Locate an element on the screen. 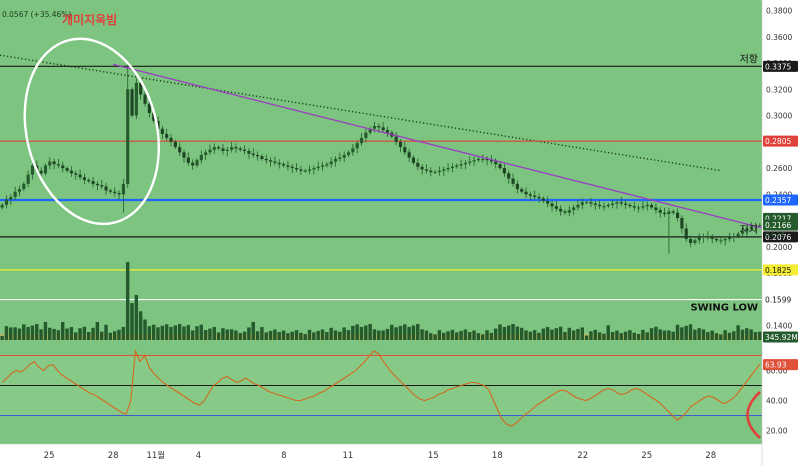  time-tick-label: 15 is located at coordinates (433, 456).